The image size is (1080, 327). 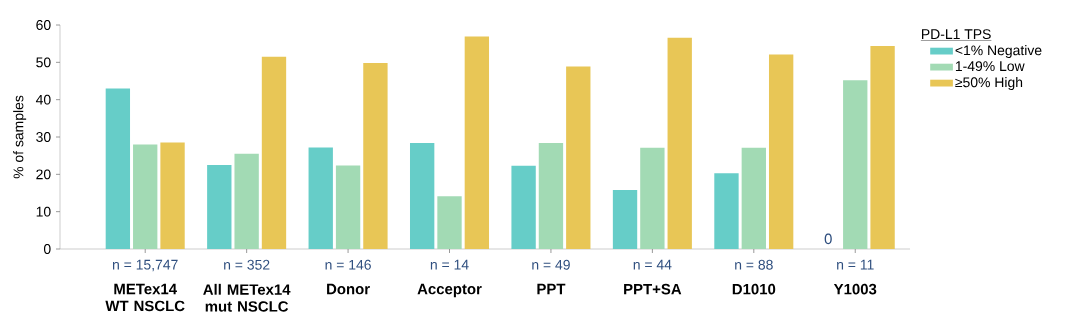 What do you see at coordinates (449, 290) in the screenshot?
I see `x-tick-label: Acceptor` at bounding box center [449, 290].